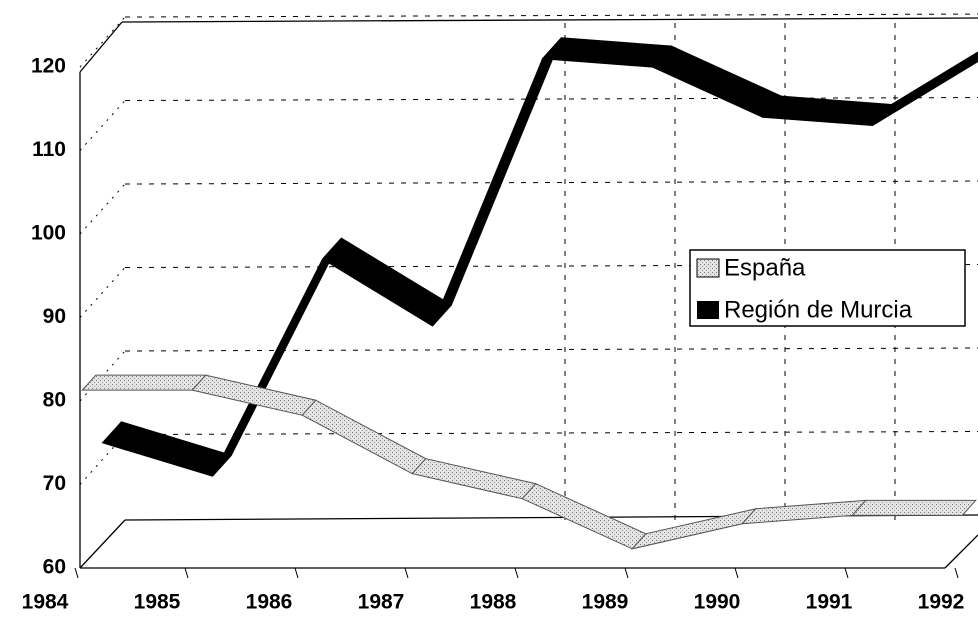 Image resolution: width=978 pixels, height=620 pixels. I want to click on x-tick-label: 1991, so click(829, 602).